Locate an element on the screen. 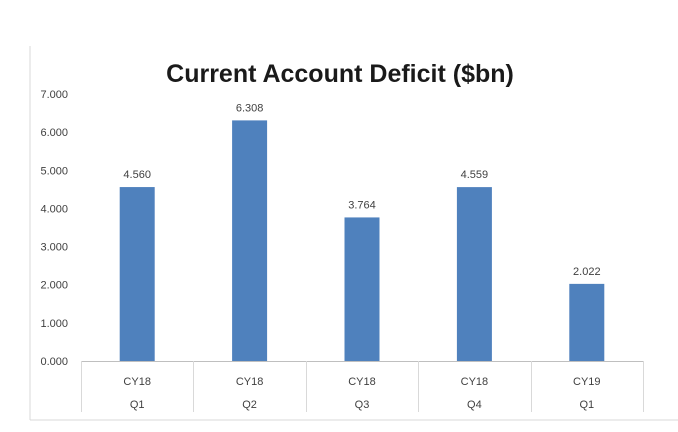 This screenshot has width=678, height=432. data-label: 2.022 is located at coordinates (587, 272).